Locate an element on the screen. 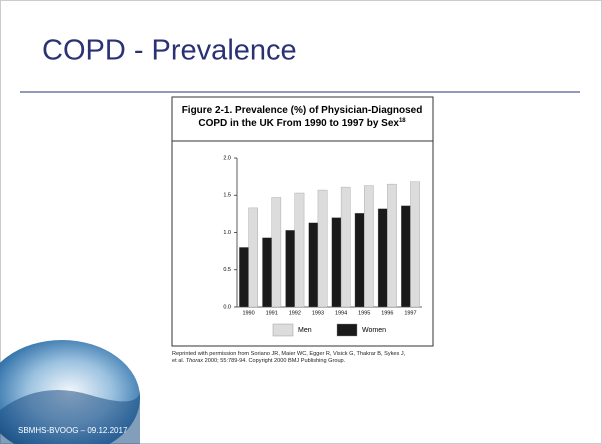 The width and height of the screenshot is (602, 444). y-tick-label: 1.0 is located at coordinates (227, 233).